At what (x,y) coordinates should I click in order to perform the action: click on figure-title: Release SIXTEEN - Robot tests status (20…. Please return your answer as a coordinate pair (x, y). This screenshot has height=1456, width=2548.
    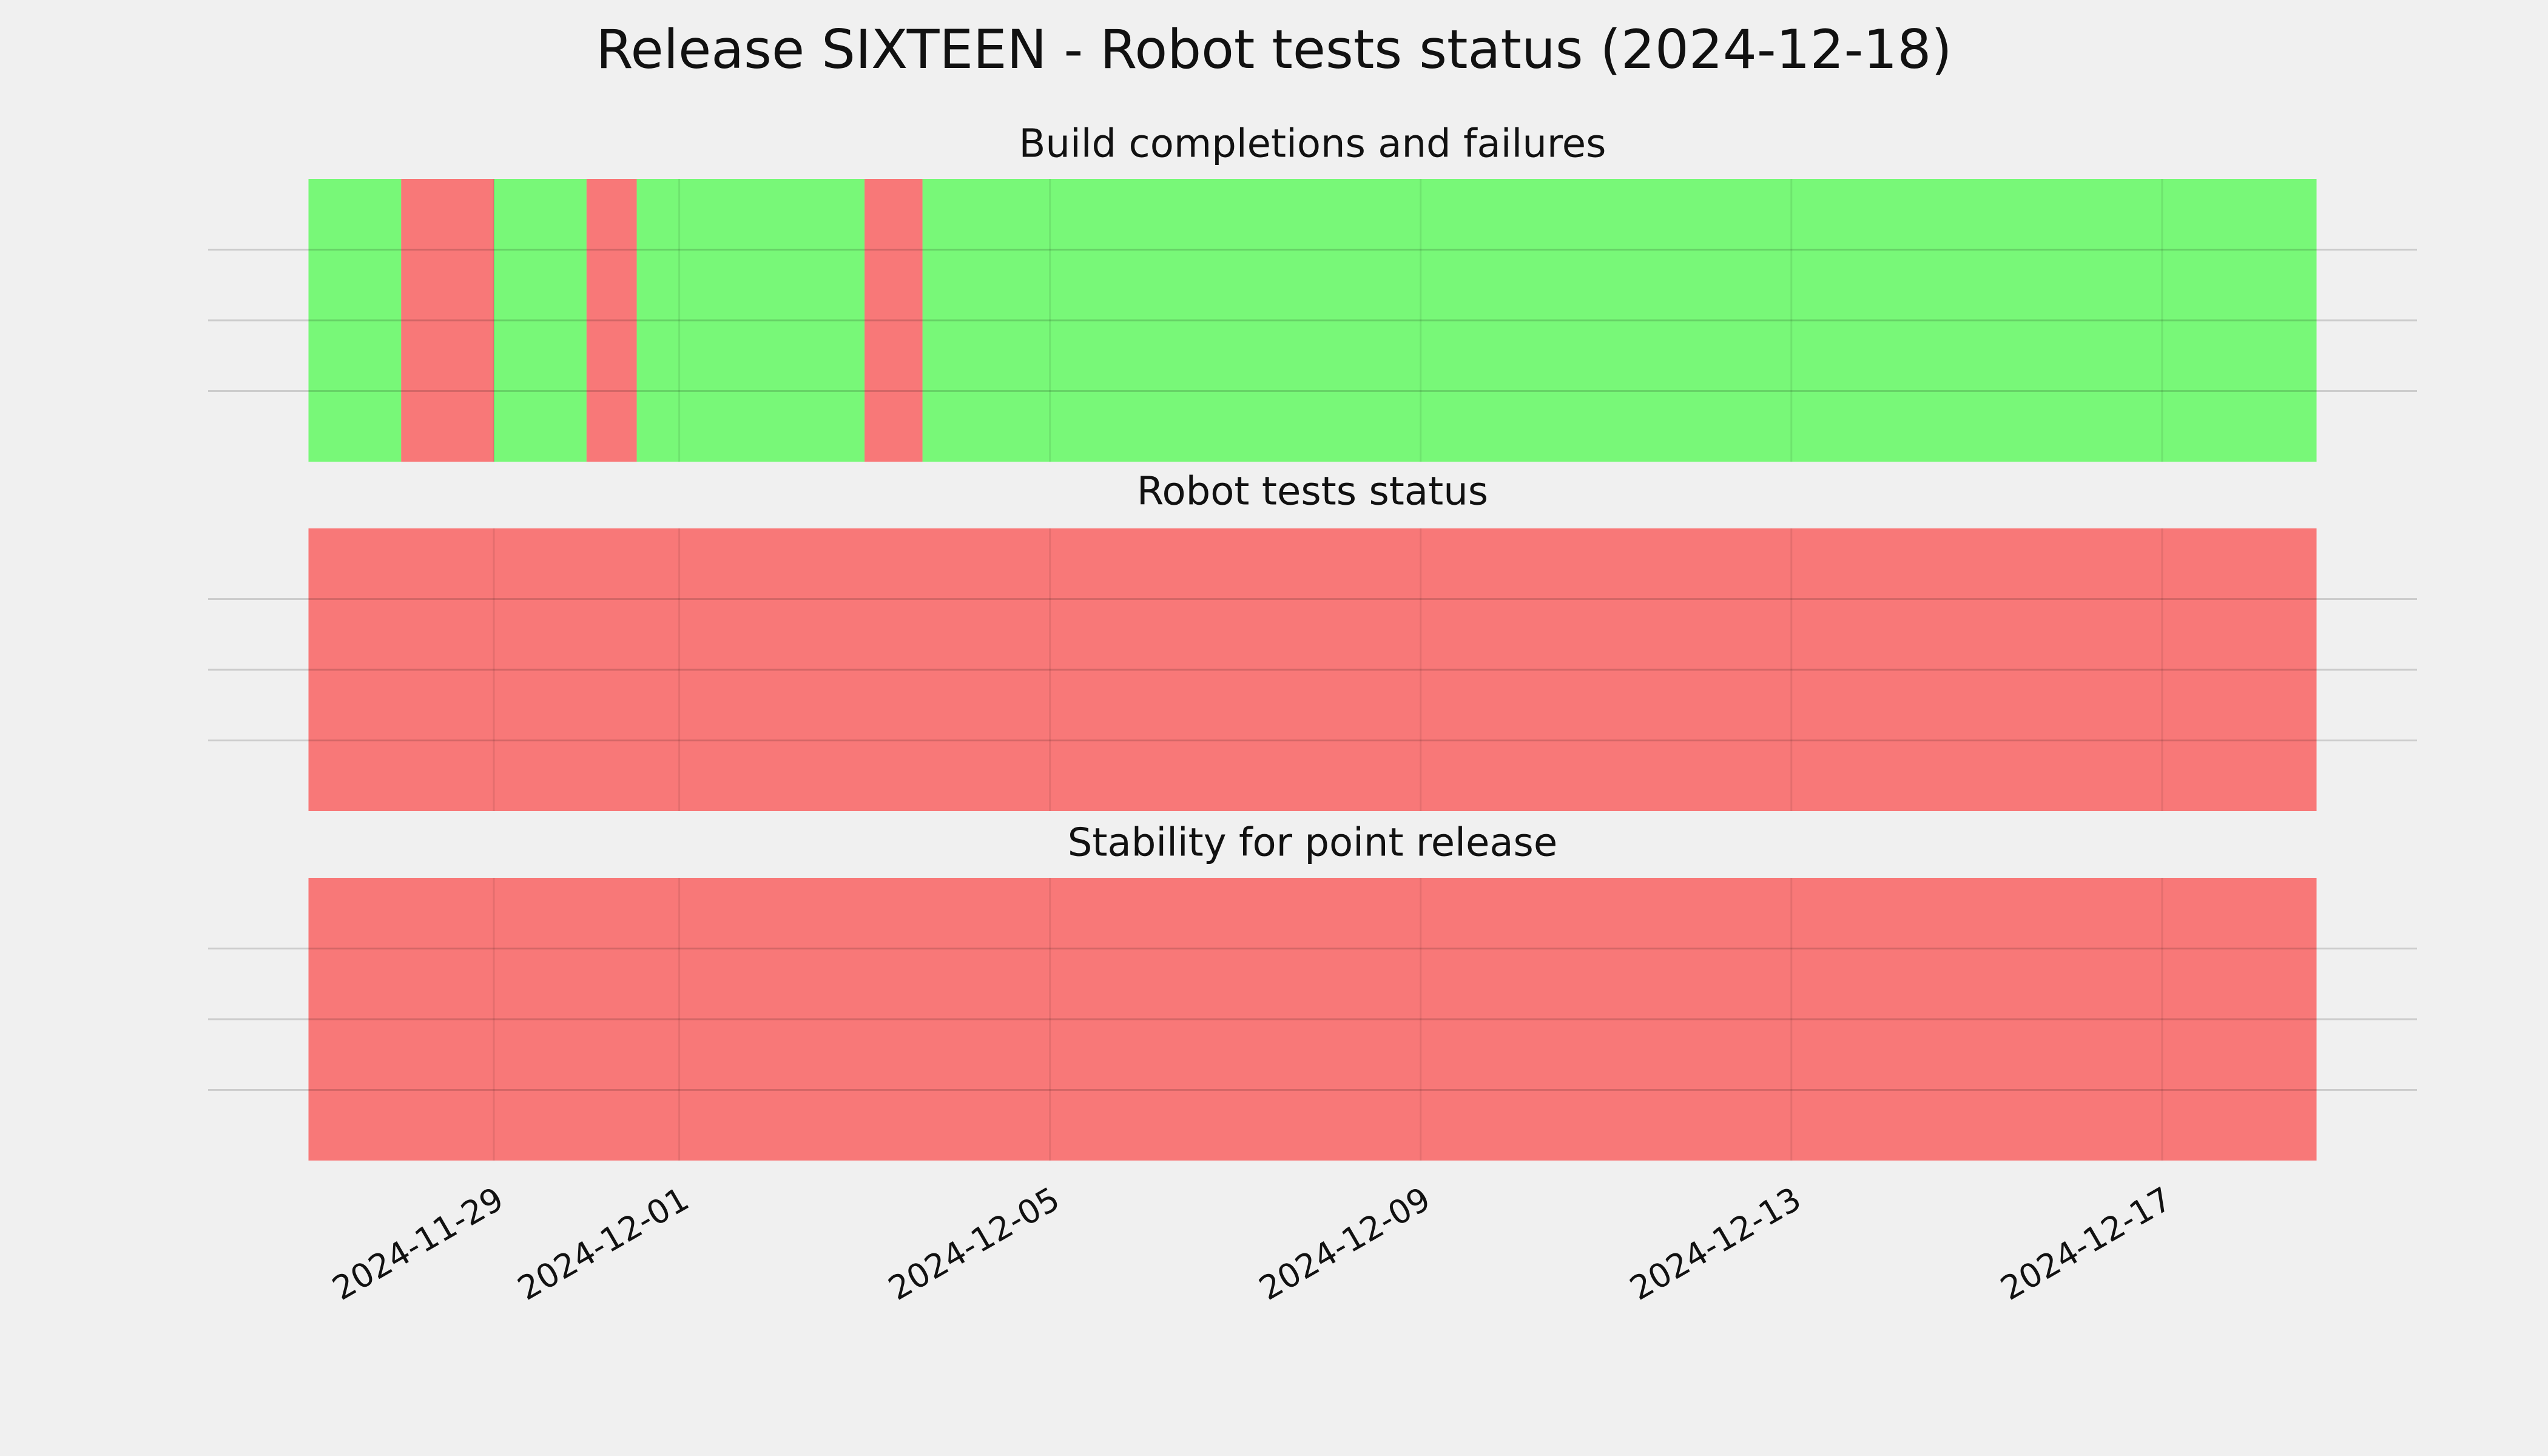
    Looking at the image, I should click on (1274, 49).